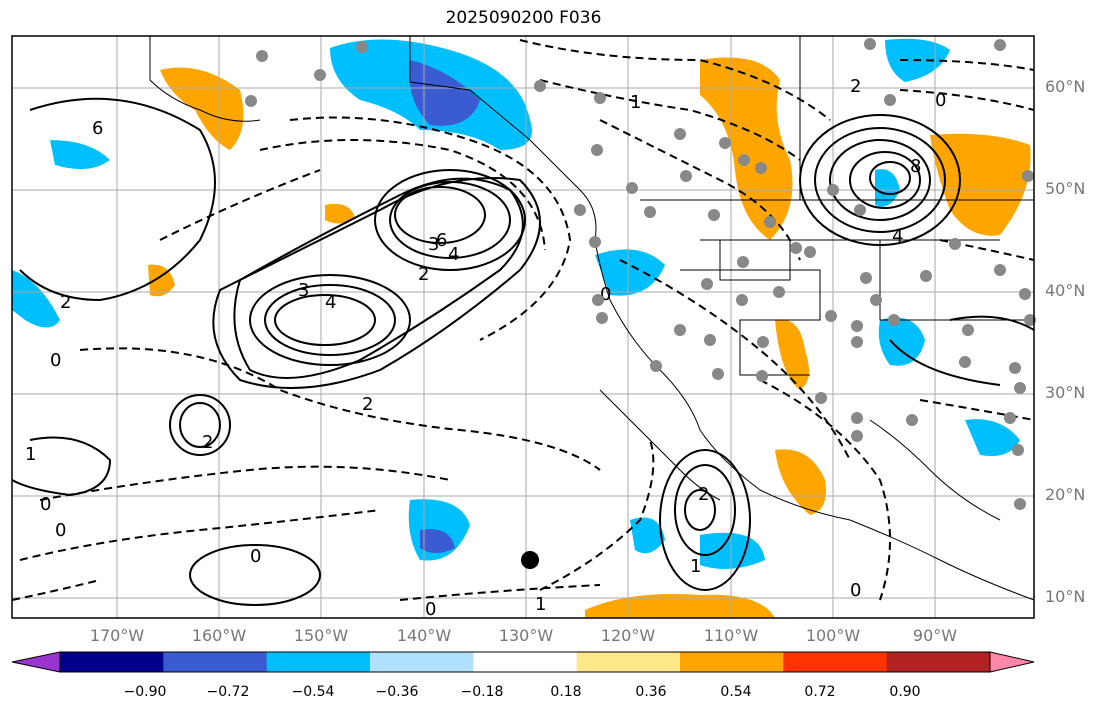 The image size is (1105, 712). Describe the element at coordinates (915, 166) in the screenshot. I see `contour-label: 8` at that location.